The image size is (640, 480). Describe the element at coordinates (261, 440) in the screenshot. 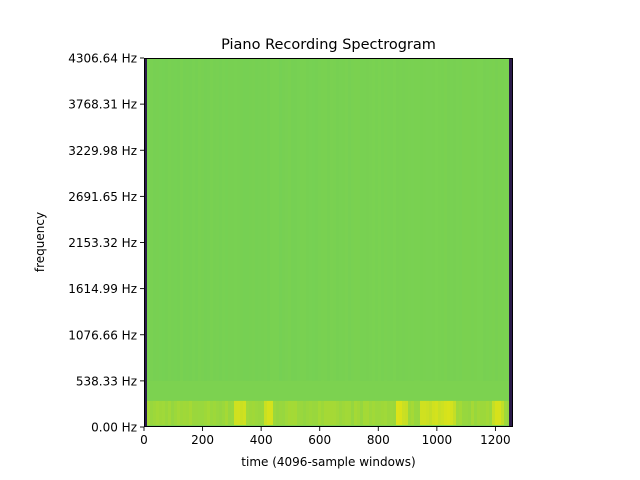

I see `x-tick-label: 400` at that location.